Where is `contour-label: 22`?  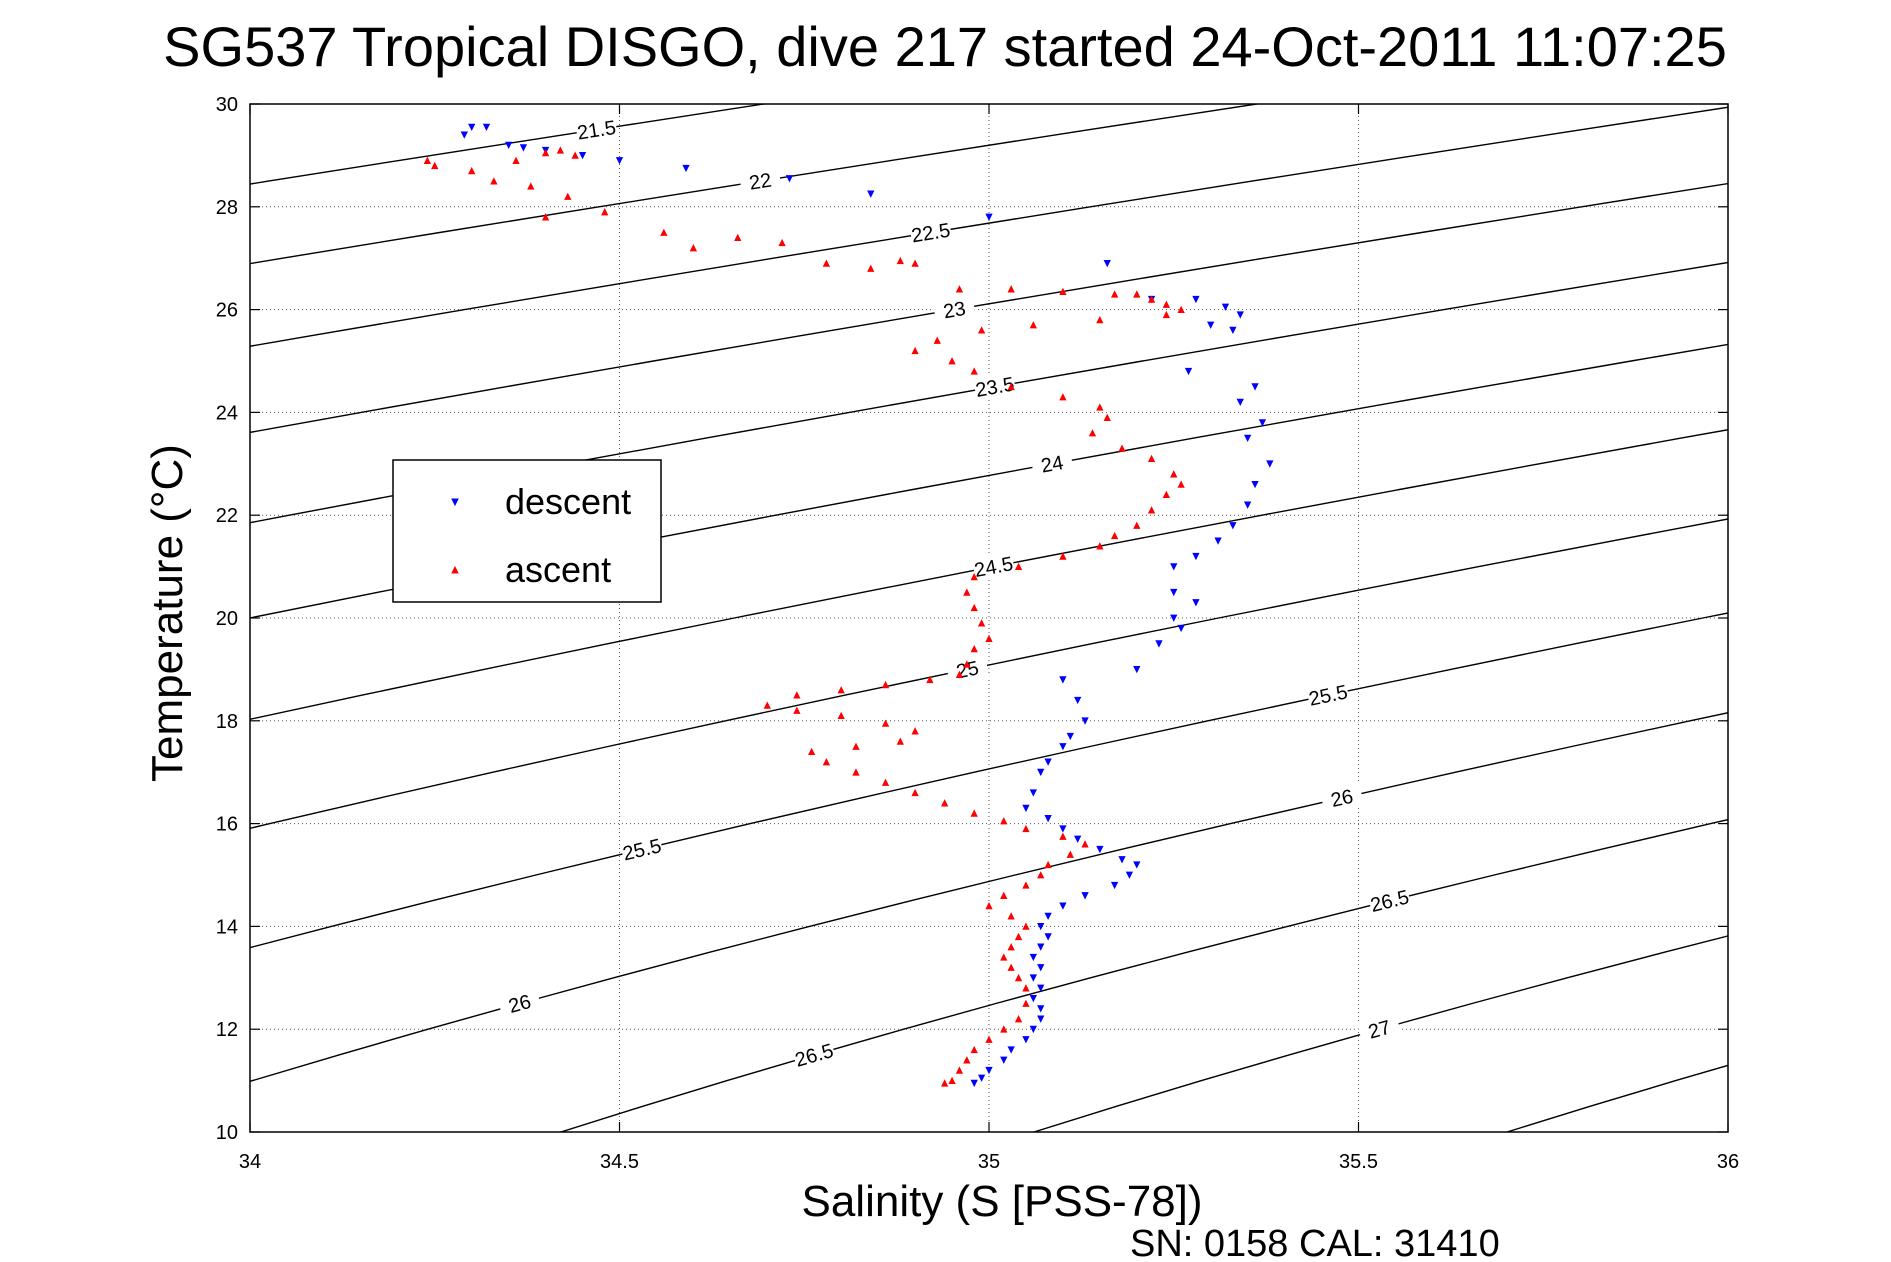
contour-label: 22 is located at coordinates (760, 181).